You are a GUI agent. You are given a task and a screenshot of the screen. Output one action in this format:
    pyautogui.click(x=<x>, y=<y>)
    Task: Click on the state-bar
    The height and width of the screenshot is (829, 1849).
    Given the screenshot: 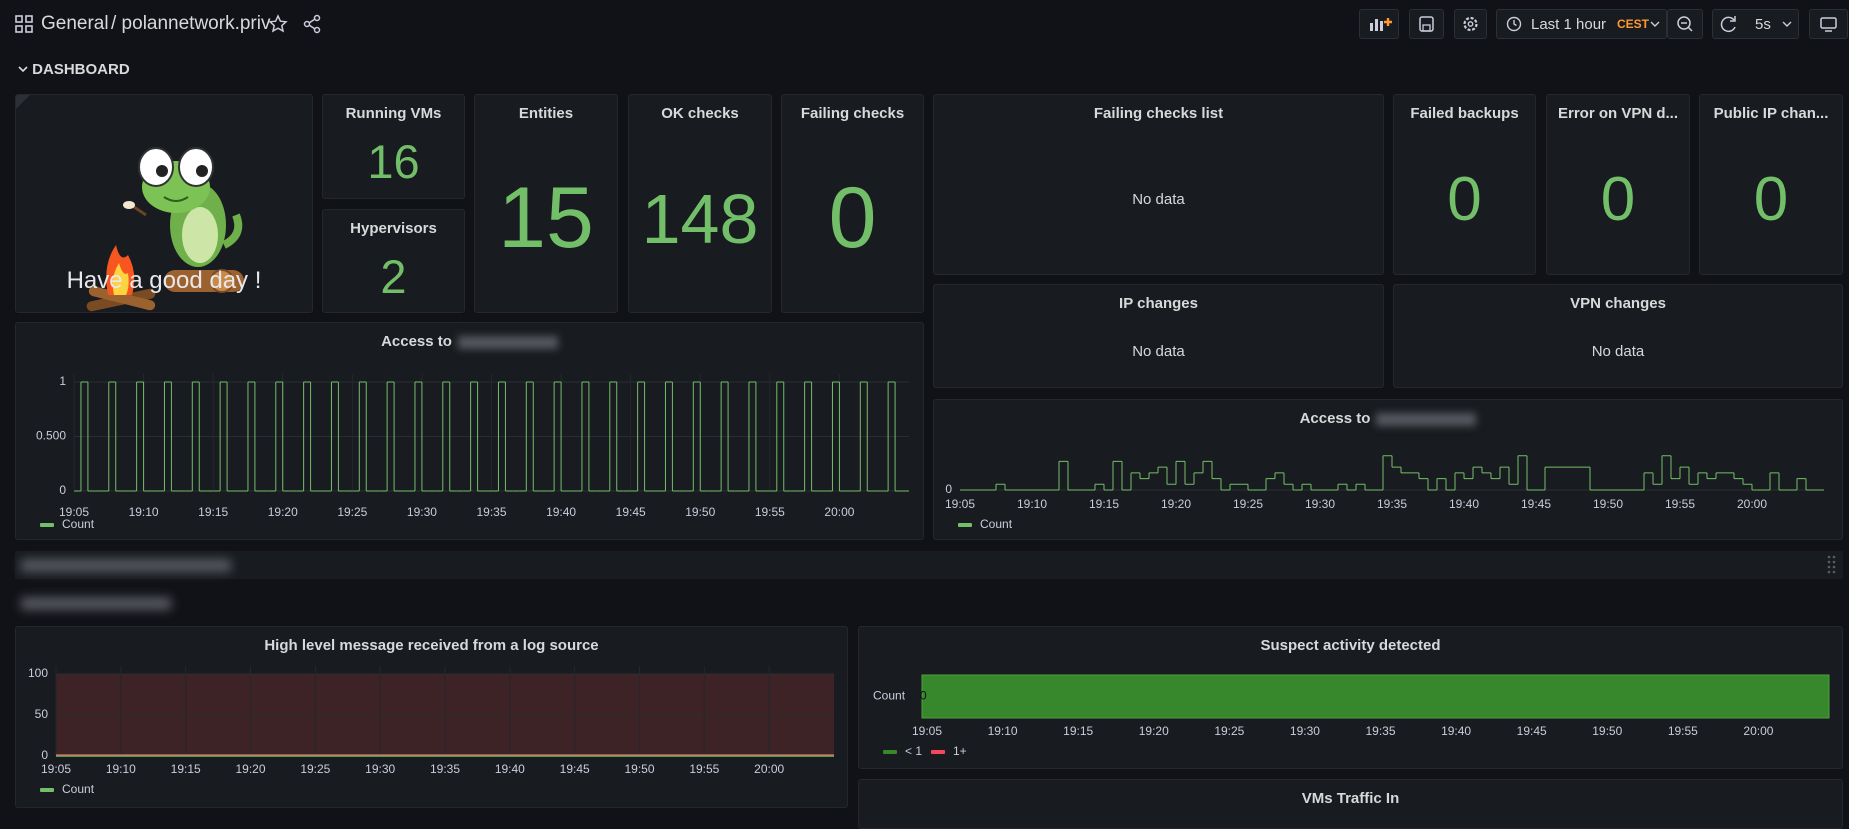 What is the action you would take?
    pyautogui.click(x=1375, y=696)
    